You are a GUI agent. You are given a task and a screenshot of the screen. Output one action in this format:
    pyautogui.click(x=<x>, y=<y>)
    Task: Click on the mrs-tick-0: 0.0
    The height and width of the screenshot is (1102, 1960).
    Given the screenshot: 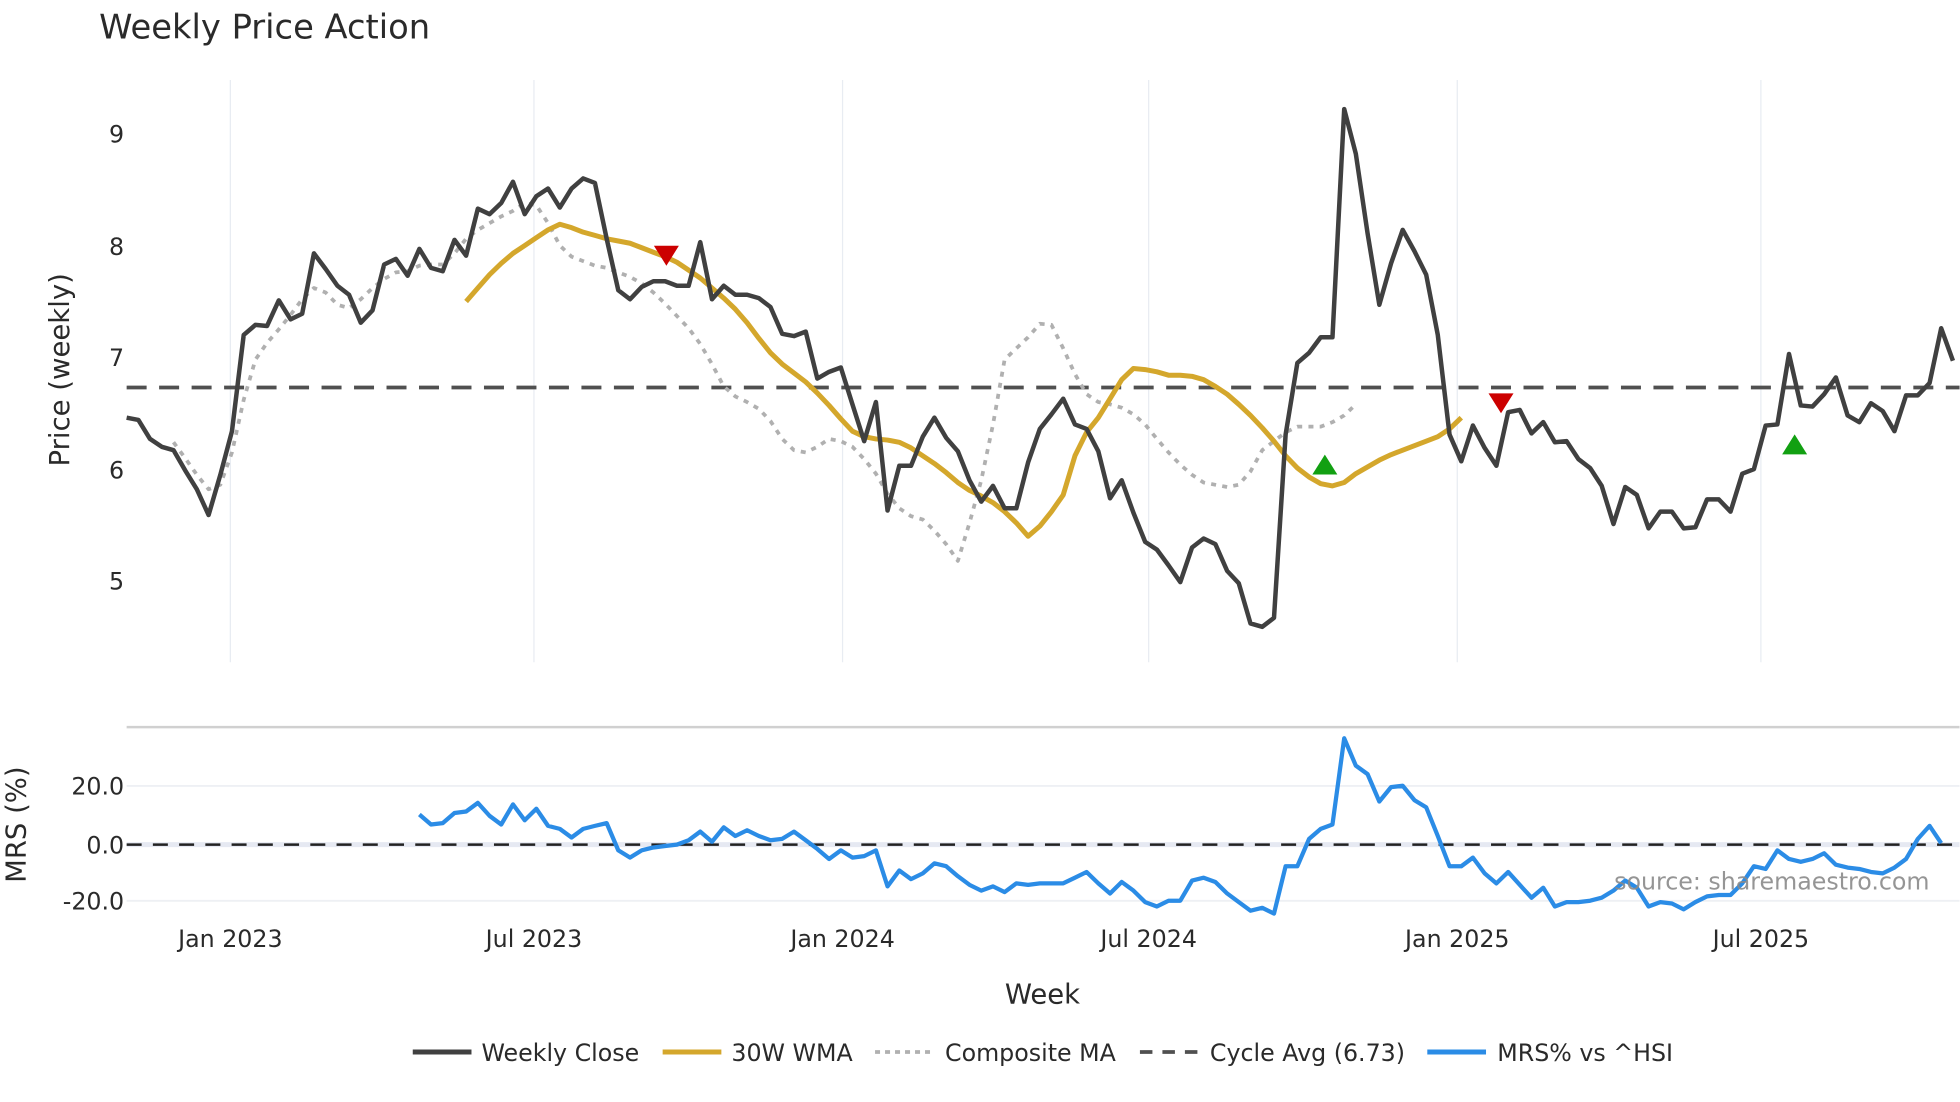 What is the action you would take?
    pyautogui.click(x=105, y=845)
    